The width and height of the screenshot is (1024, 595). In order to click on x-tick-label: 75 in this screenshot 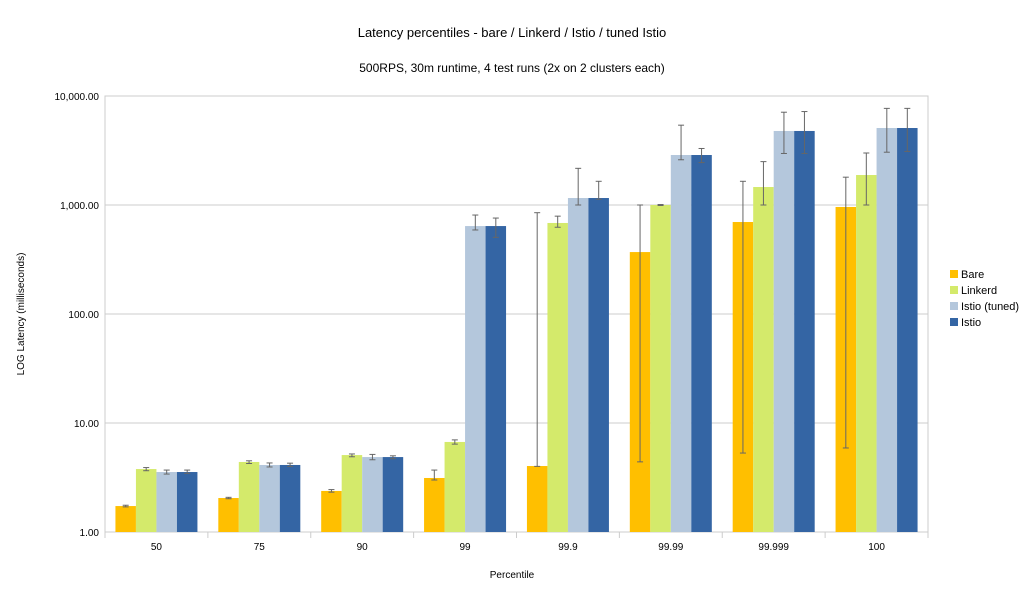, I will do `click(260, 547)`.